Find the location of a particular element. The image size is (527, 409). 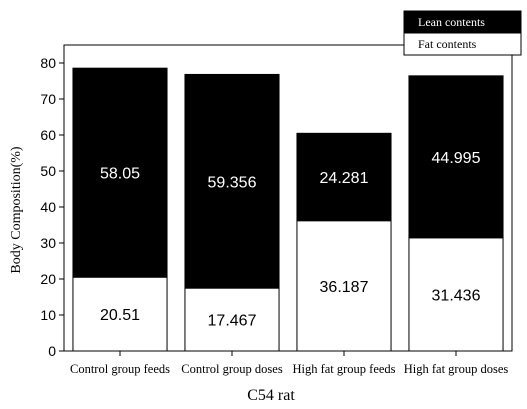

x-axis-label: C54 rat is located at coordinates (271, 395).